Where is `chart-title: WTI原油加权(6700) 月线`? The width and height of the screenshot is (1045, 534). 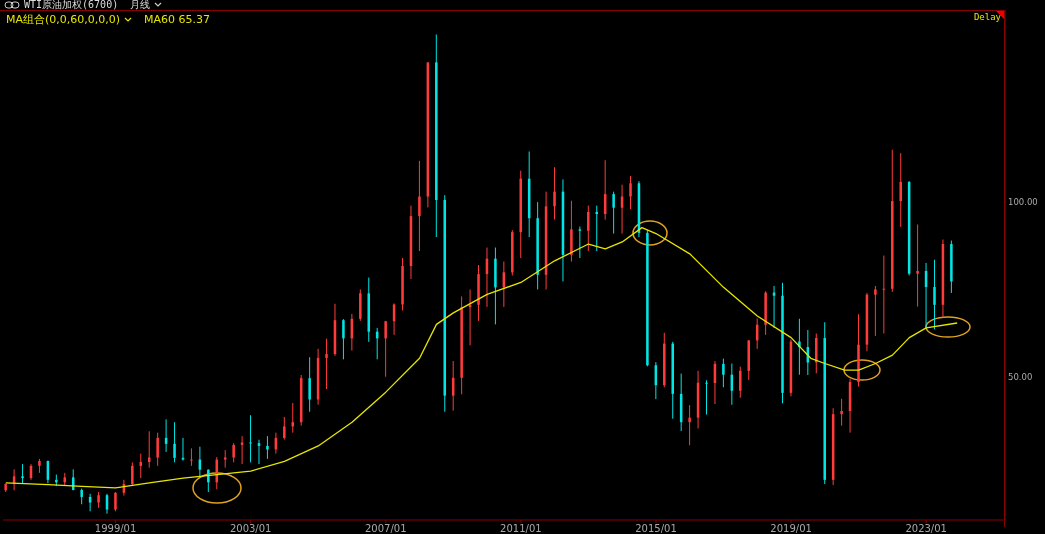
chart-title: WTI原油加权(6700) 月线 is located at coordinates (87, 6).